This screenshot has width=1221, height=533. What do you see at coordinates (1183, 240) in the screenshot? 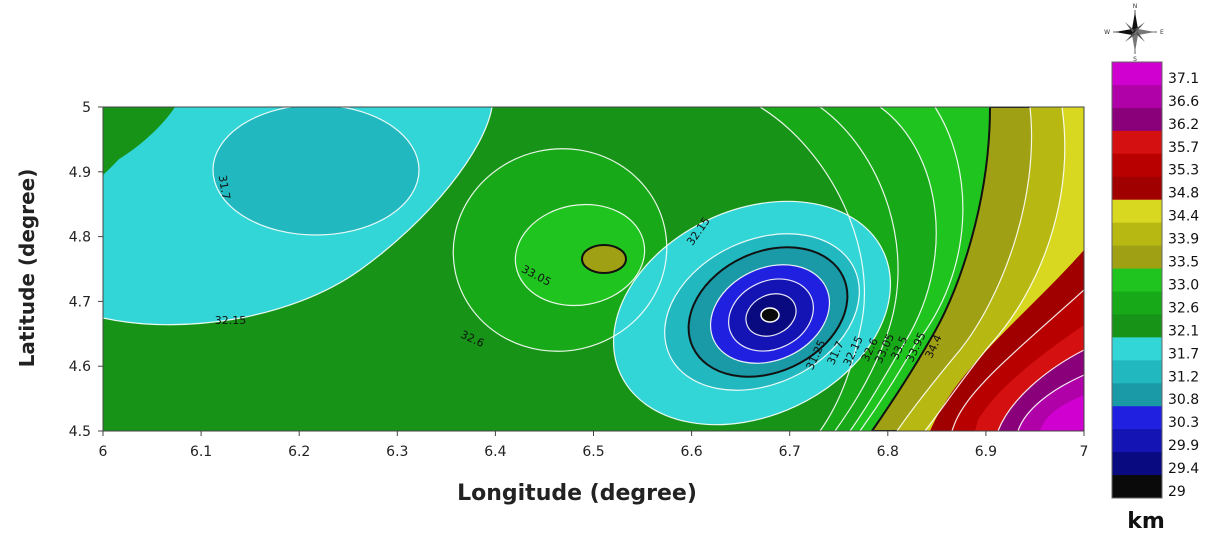
I see `colorbar-label: 33.9` at bounding box center [1183, 240].